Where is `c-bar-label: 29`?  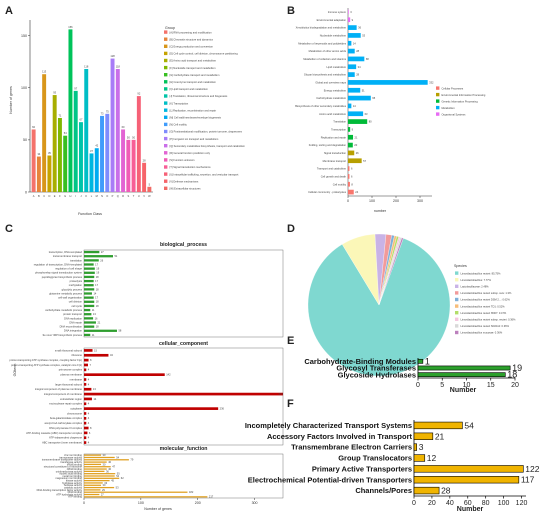 c-bar-label: 29 is located at coordinates (103, 490).